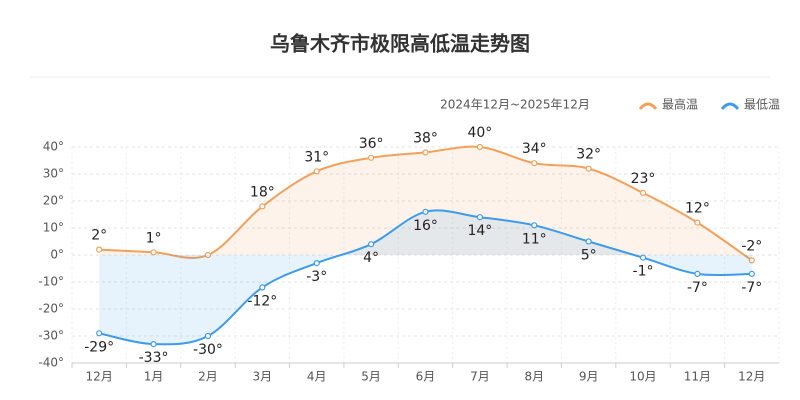 The image size is (800, 400). What do you see at coordinates (426, 377) in the screenshot?
I see `x-tick-label: 6月` at bounding box center [426, 377].